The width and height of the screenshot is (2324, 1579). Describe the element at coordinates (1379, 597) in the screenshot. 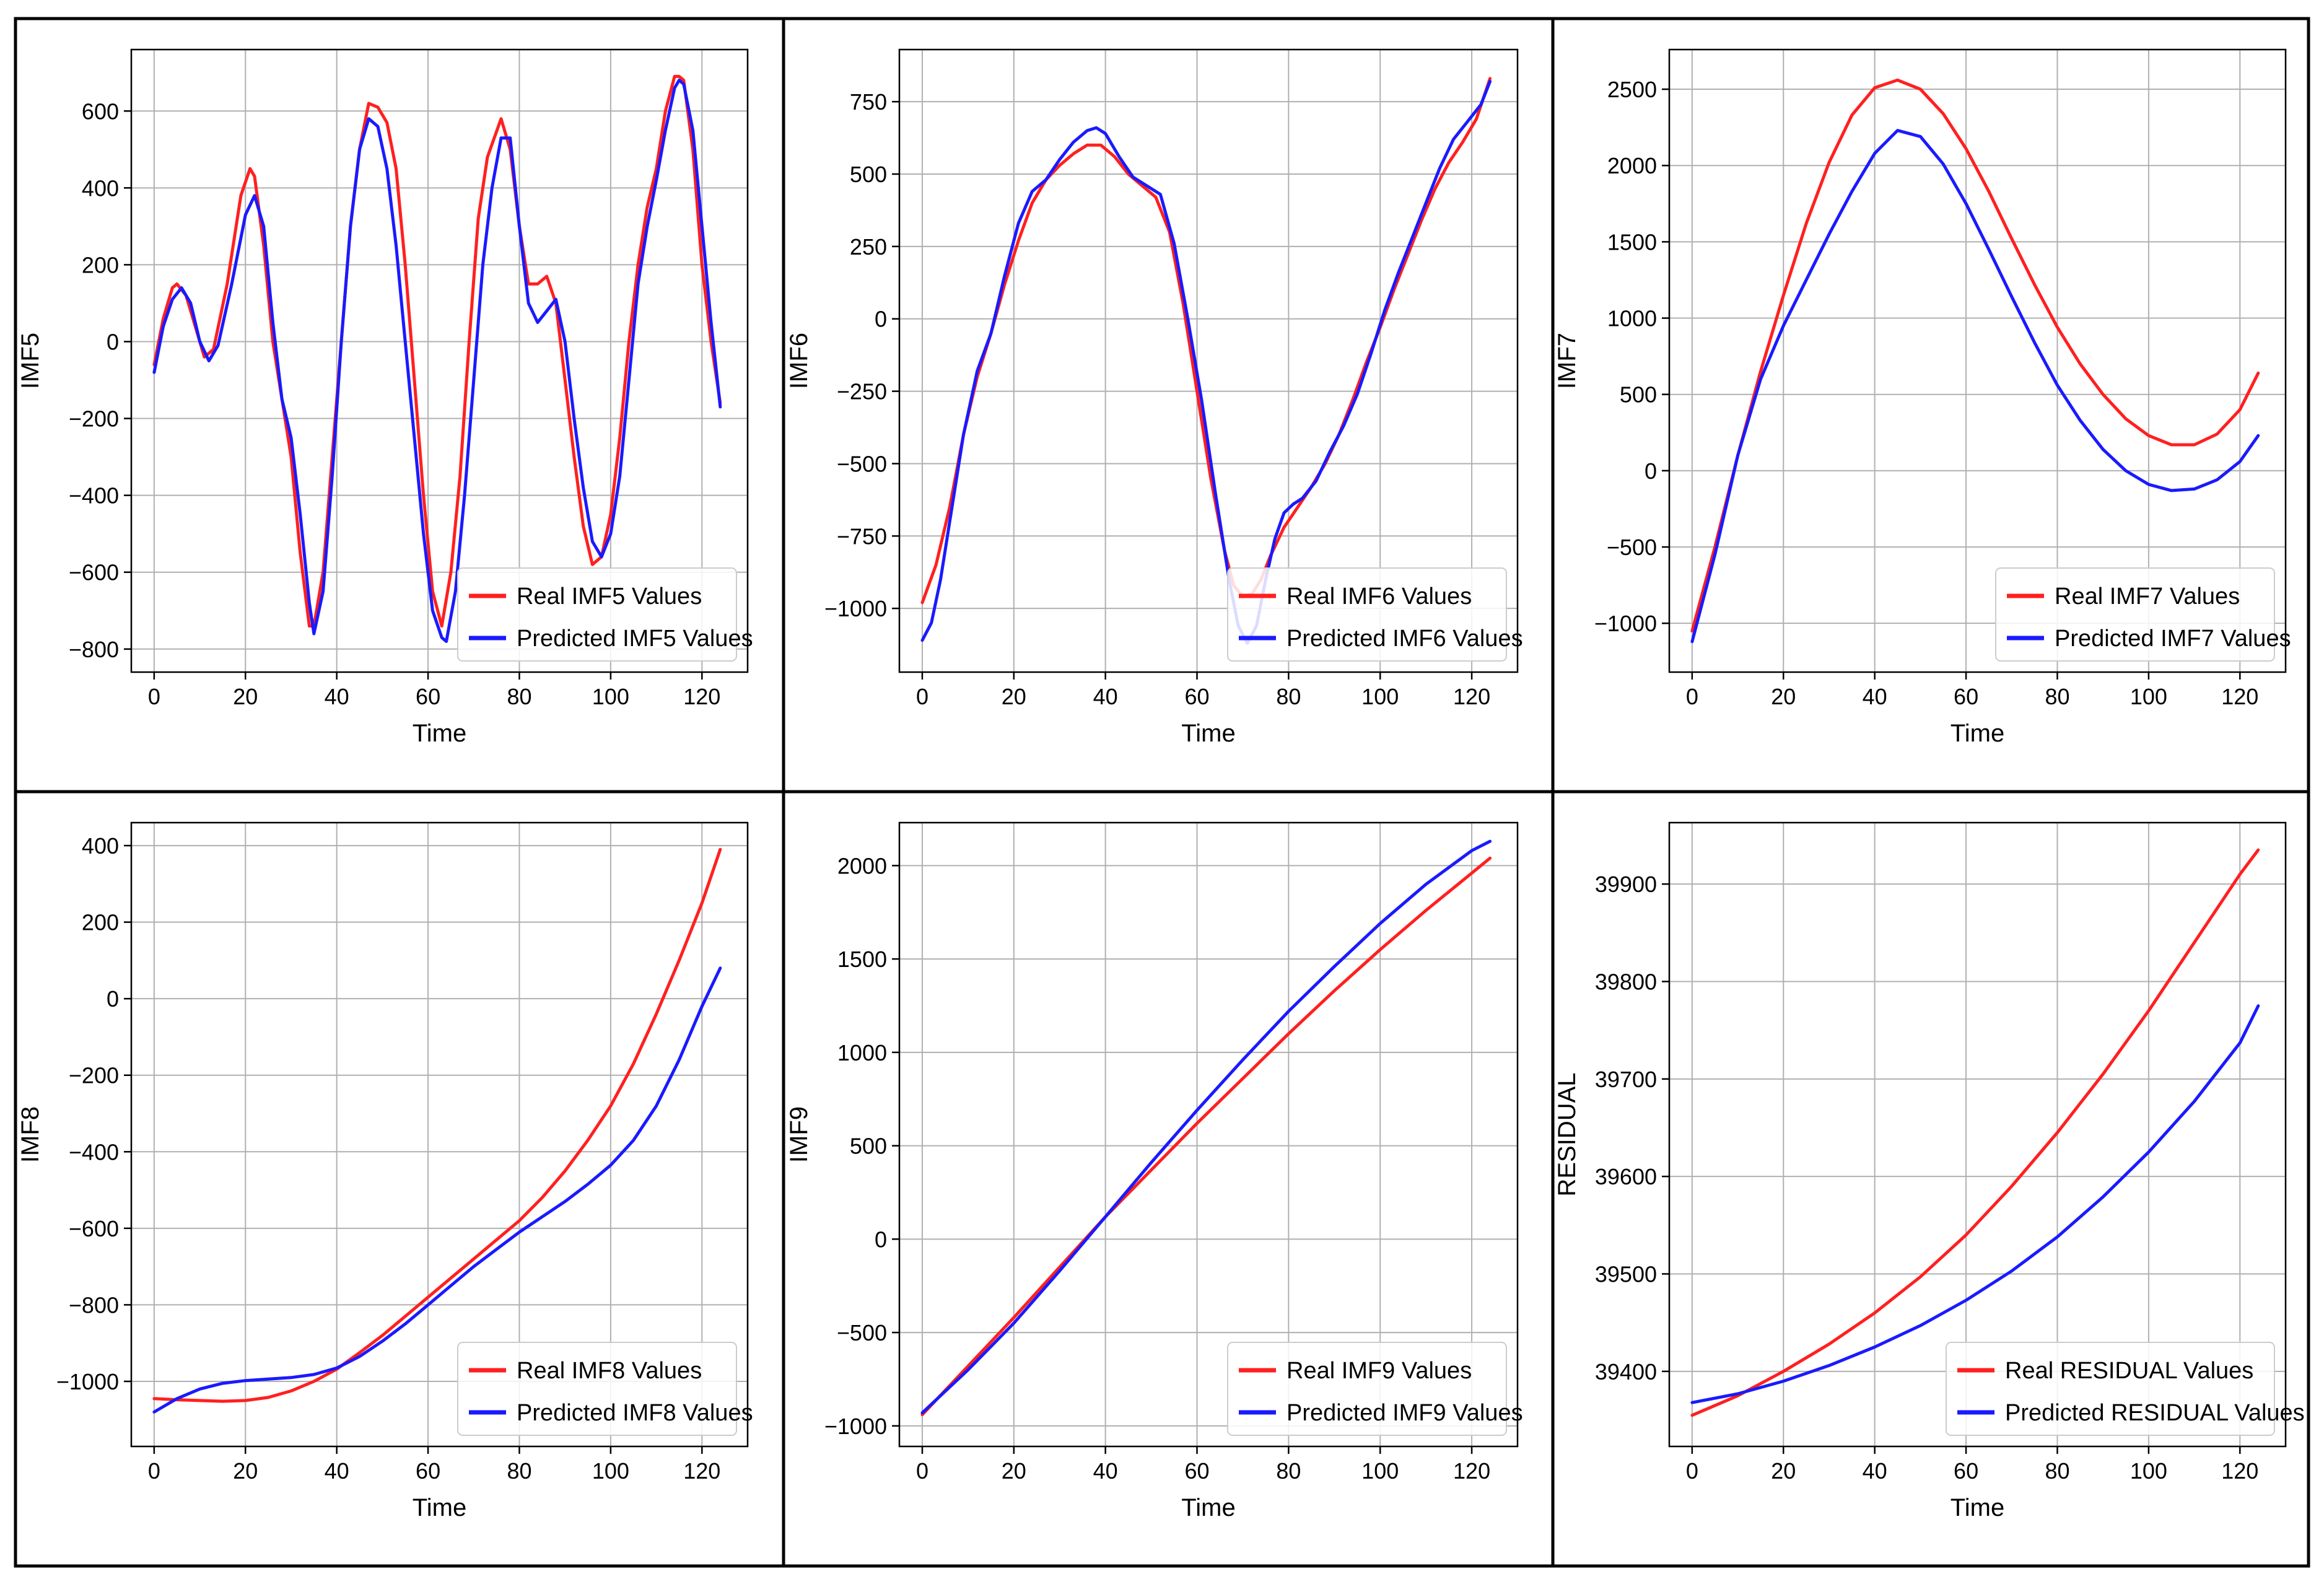

I see `legend-entry-label: Real IMF6 Values` at that location.